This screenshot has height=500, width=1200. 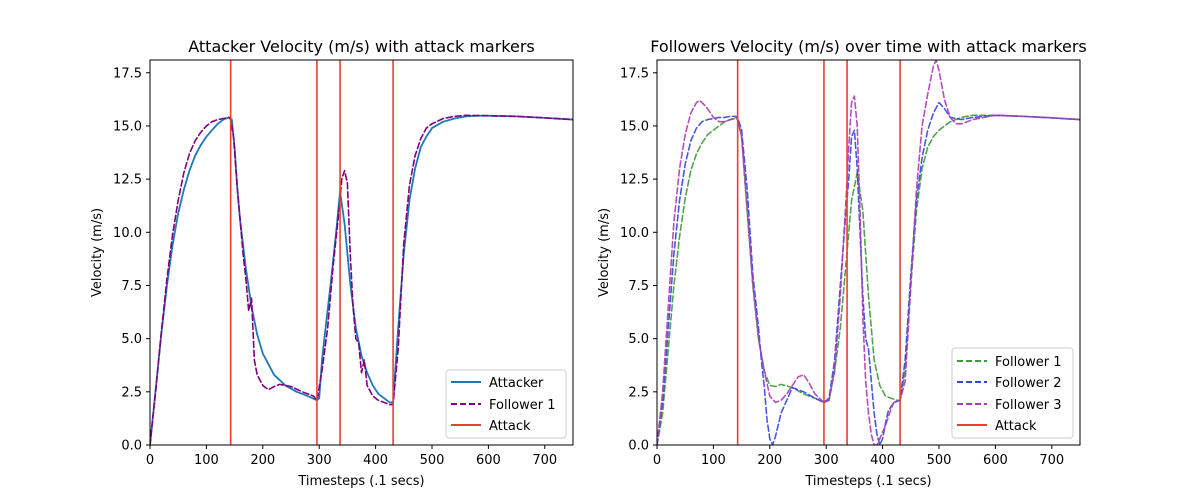 I want to click on legend: Attacker Follower 1 Attack, so click(x=506, y=404).